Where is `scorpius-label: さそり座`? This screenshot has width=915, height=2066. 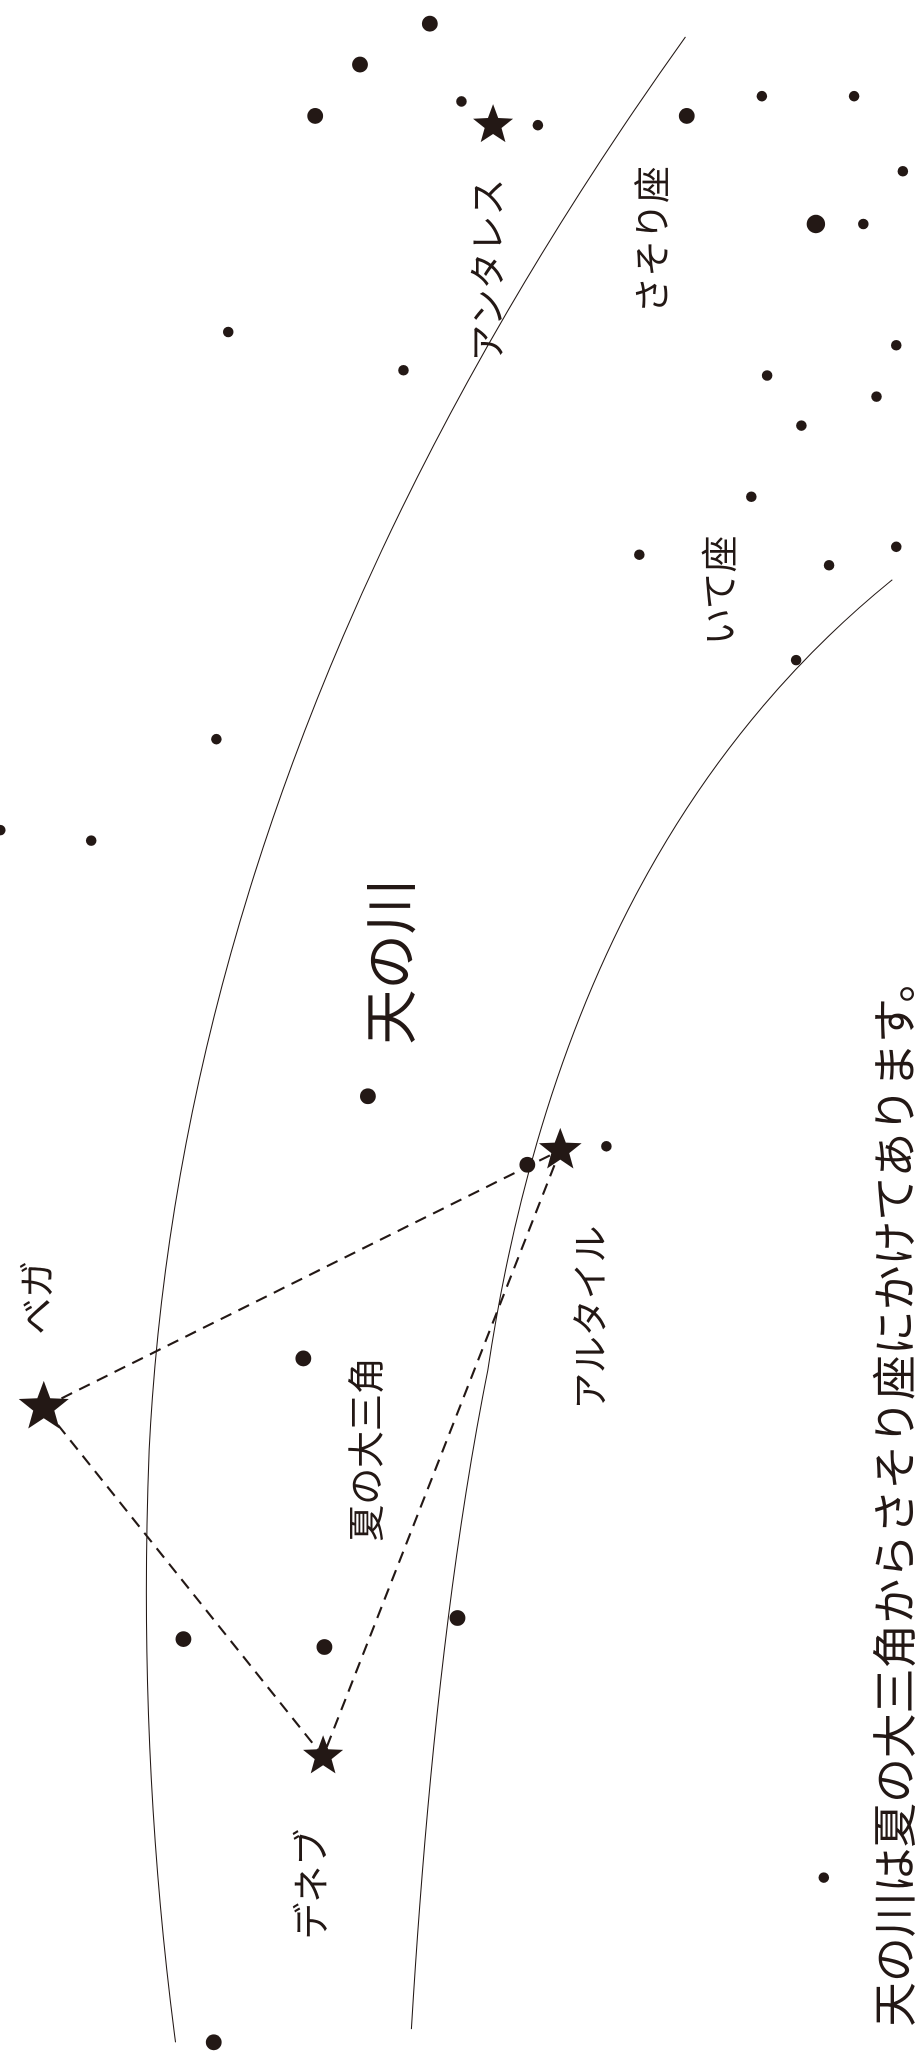
scorpius-label: さそり座 is located at coordinates (653, 240).